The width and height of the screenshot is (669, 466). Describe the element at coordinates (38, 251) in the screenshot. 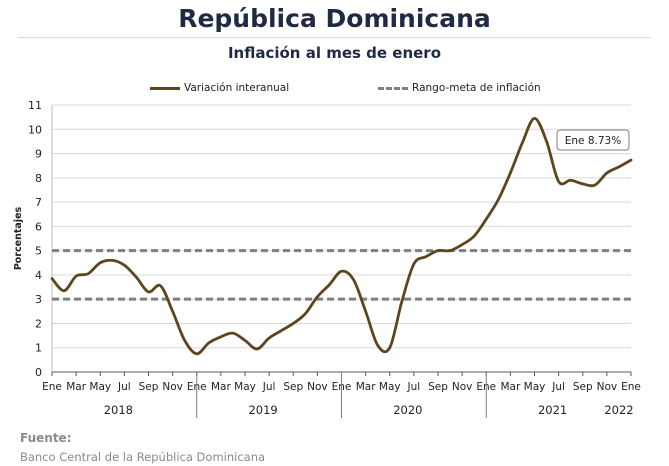

I see `y-tick-label: 5` at that location.